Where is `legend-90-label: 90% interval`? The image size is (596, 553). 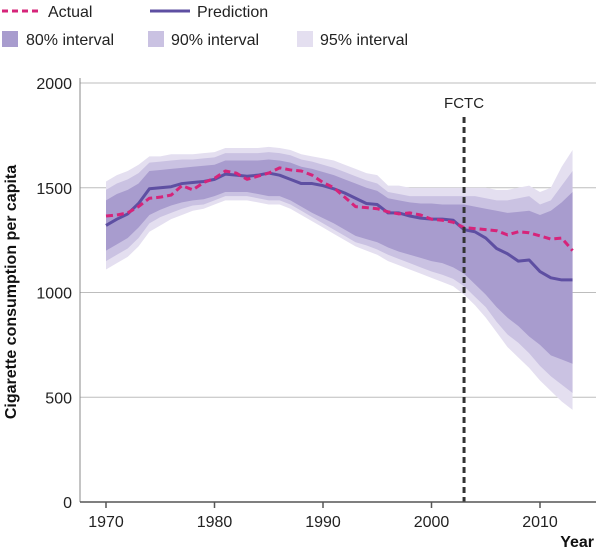
legend-90-label: 90% interval is located at coordinates (215, 40).